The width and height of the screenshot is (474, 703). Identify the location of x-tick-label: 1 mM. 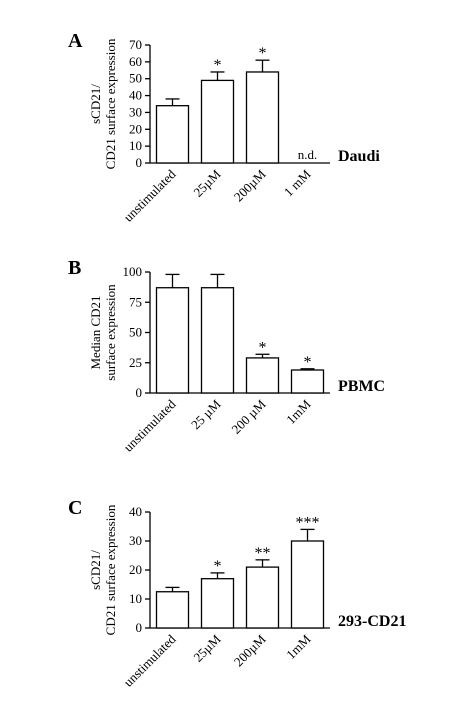
(297, 182).